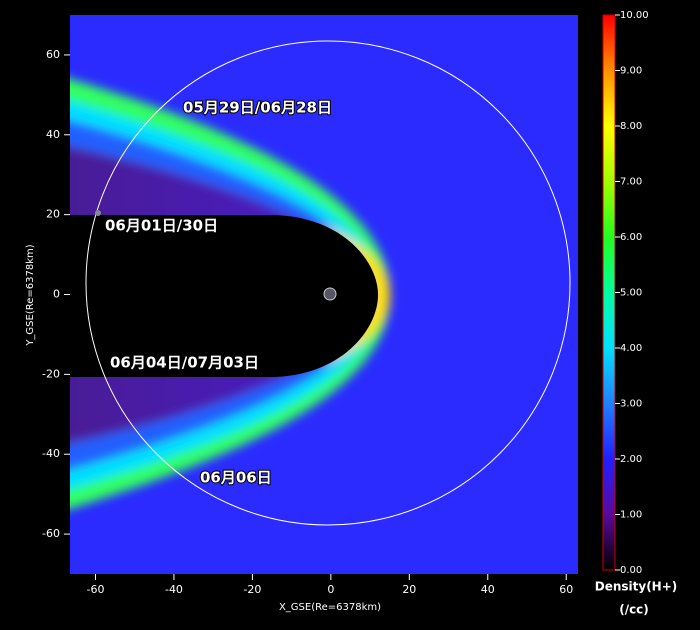  Describe the element at coordinates (174, 589) in the screenshot. I see `x-tick-label: -40` at that location.